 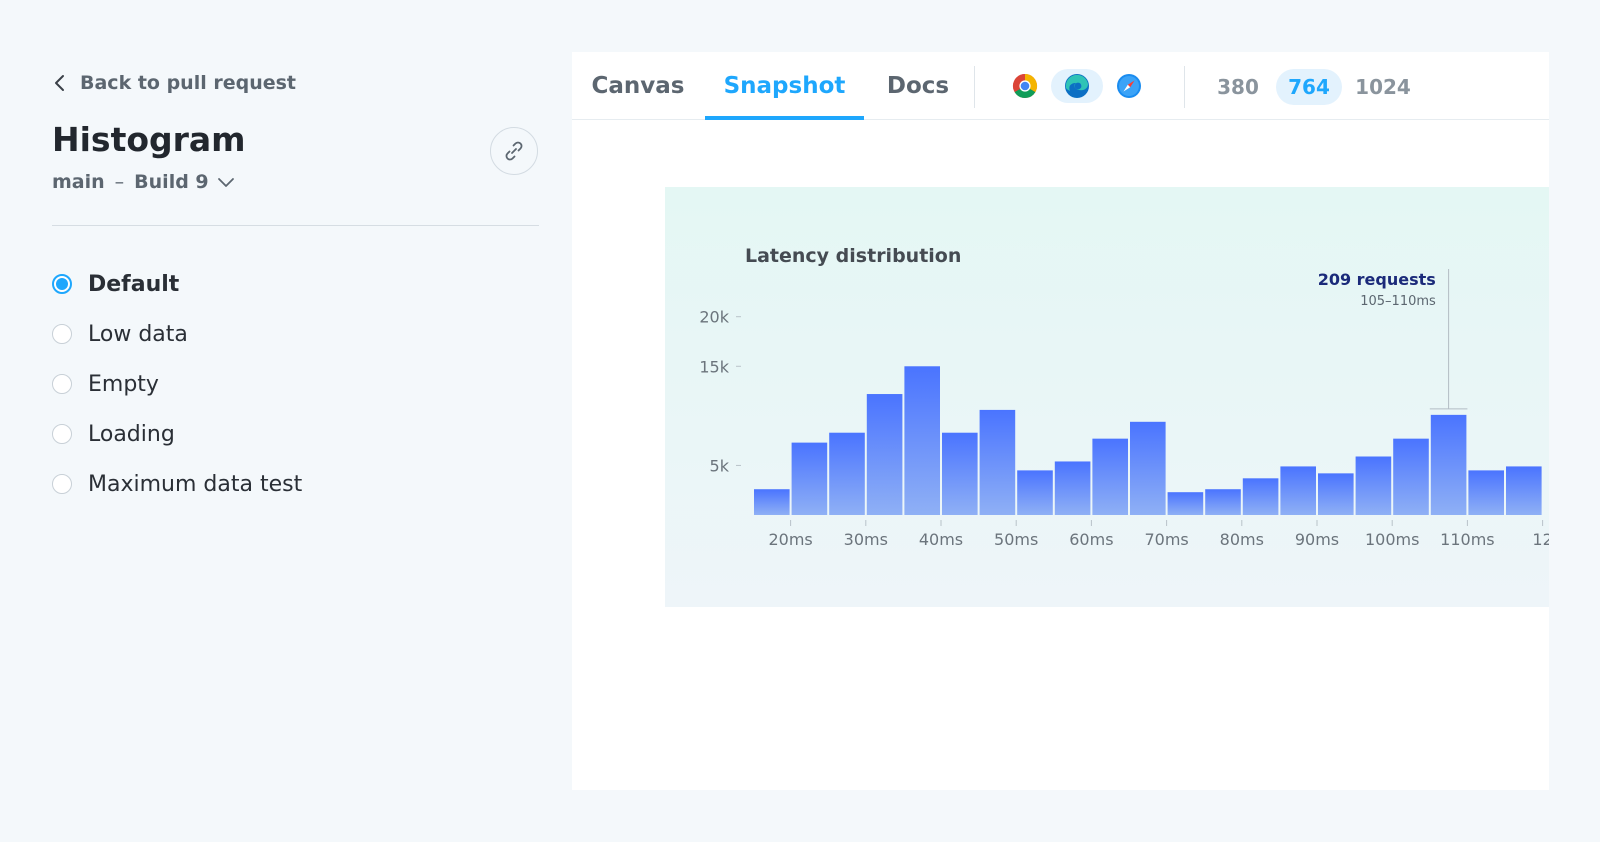 I want to click on browser-safari-button, so click(x=1129, y=86).